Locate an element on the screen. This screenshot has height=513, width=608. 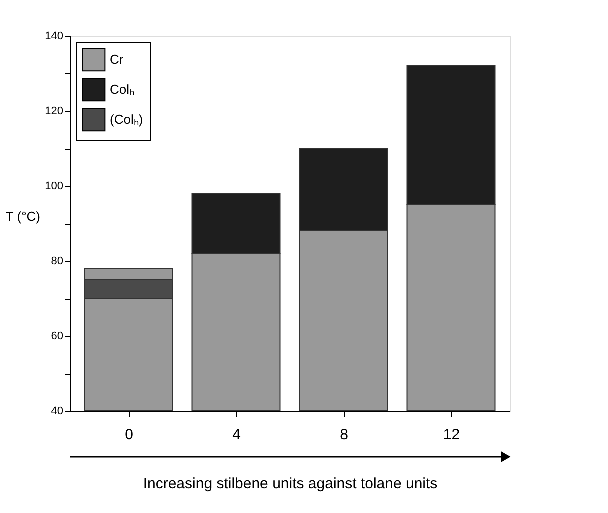
x-tick-label: 8 is located at coordinates (344, 435).